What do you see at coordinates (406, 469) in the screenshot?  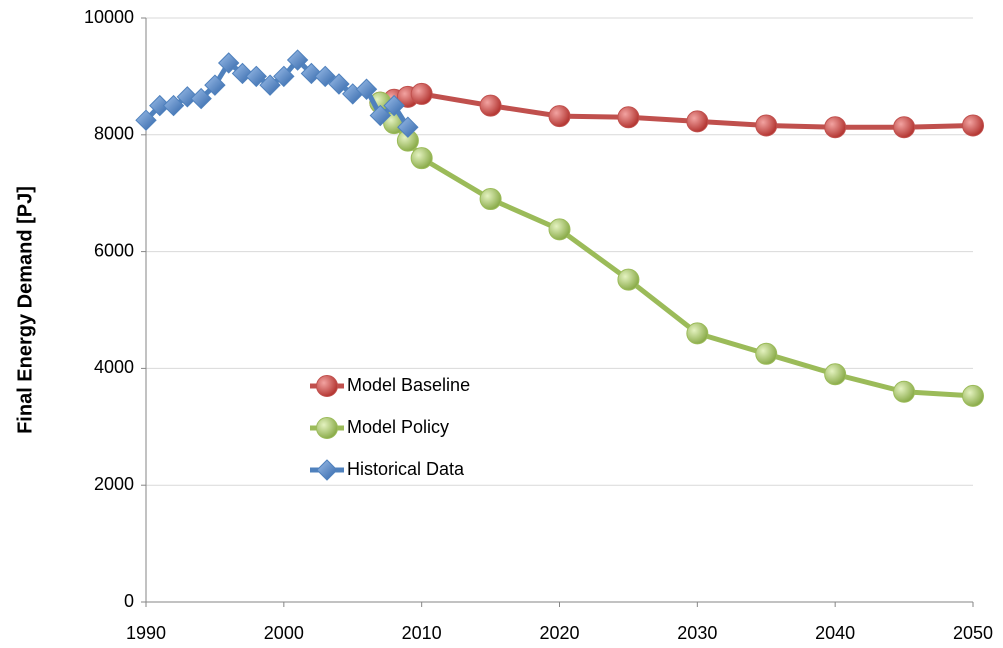 I see `legend-label: Historical Data` at bounding box center [406, 469].